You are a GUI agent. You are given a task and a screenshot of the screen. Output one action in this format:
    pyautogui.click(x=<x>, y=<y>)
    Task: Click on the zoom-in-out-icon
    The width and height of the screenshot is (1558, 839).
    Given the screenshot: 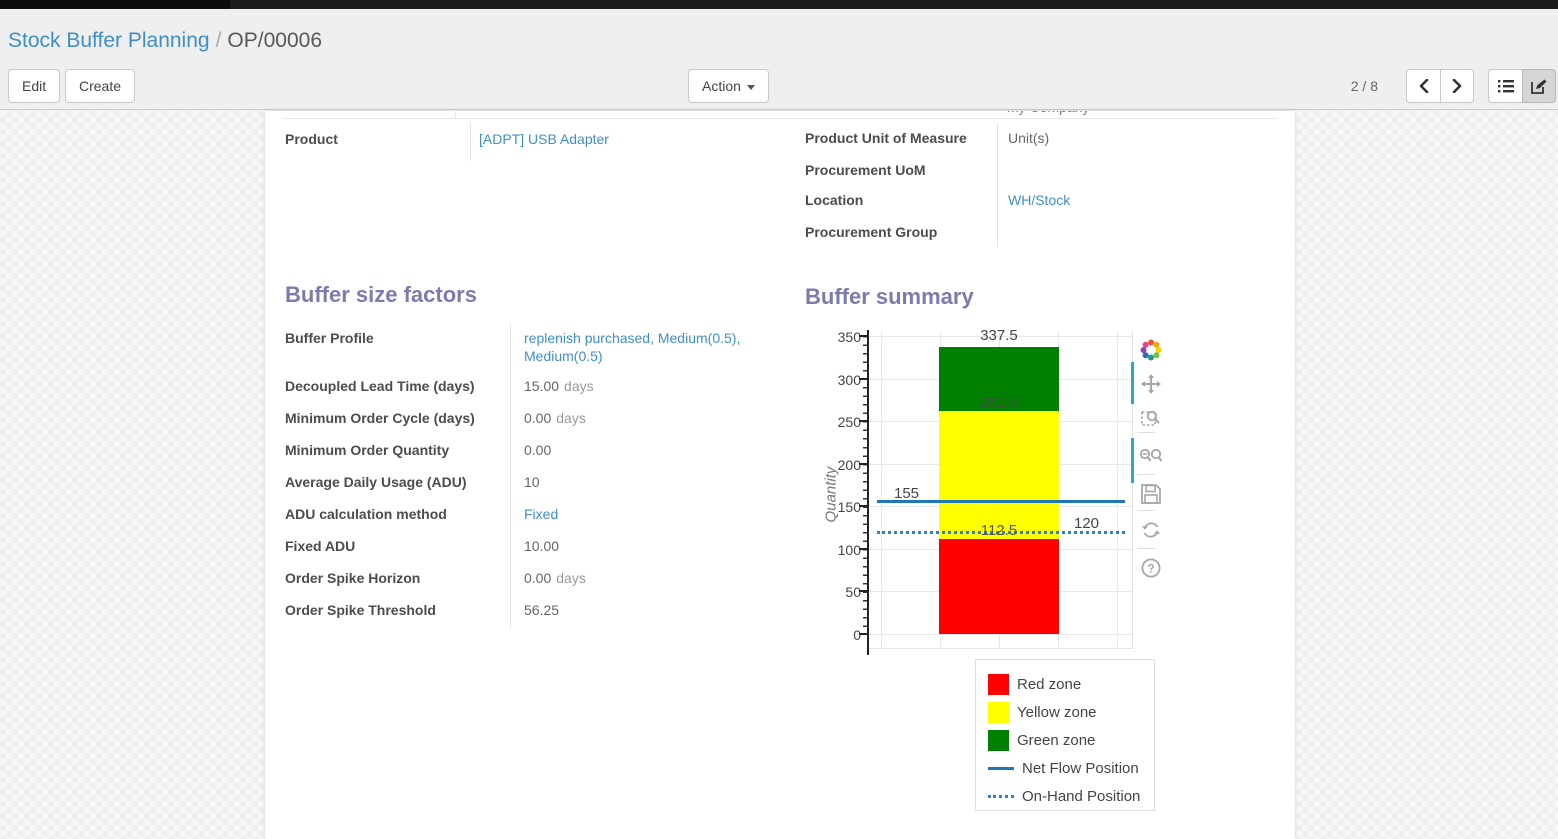 What is the action you would take?
    pyautogui.click(x=1151, y=456)
    